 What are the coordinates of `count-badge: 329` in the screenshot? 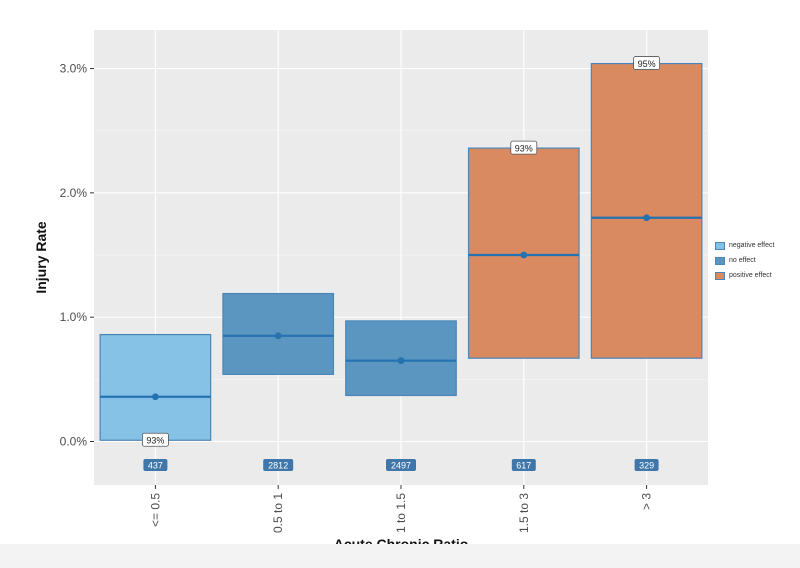 It's located at (646, 465).